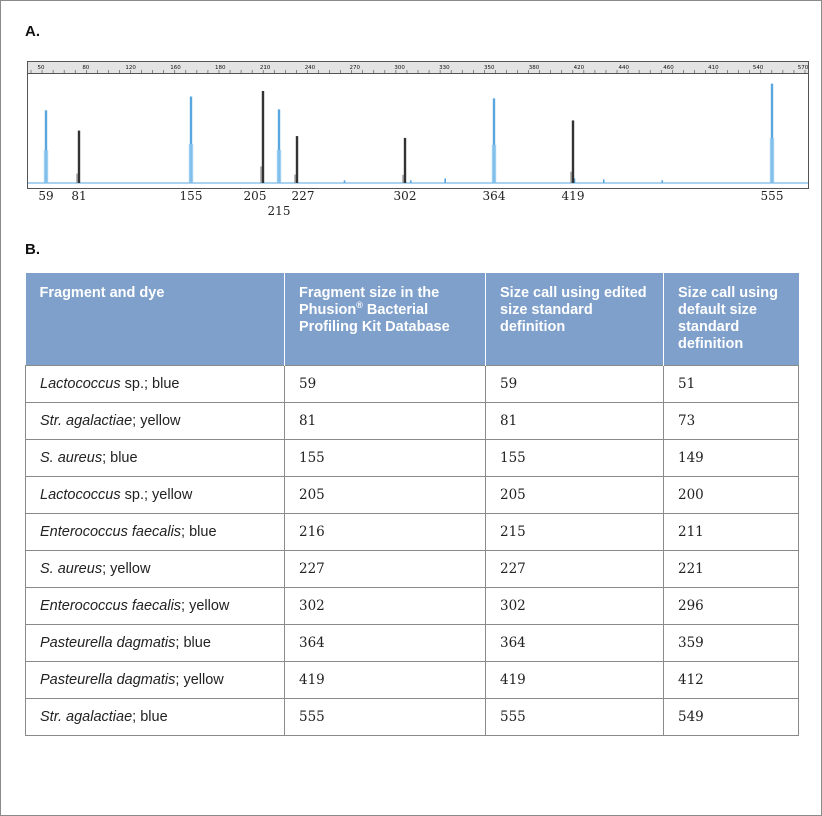  Describe the element at coordinates (385, 532) in the screenshot. I see `fragment-size-cell: 216` at that location.